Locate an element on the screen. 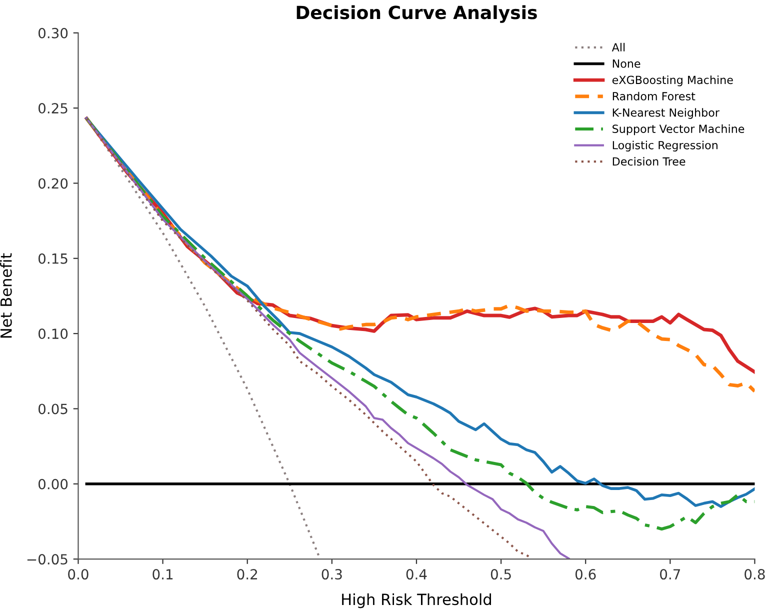 The height and width of the screenshot is (609, 767). x-tick-label: 0.0 is located at coordinates (78, 574).